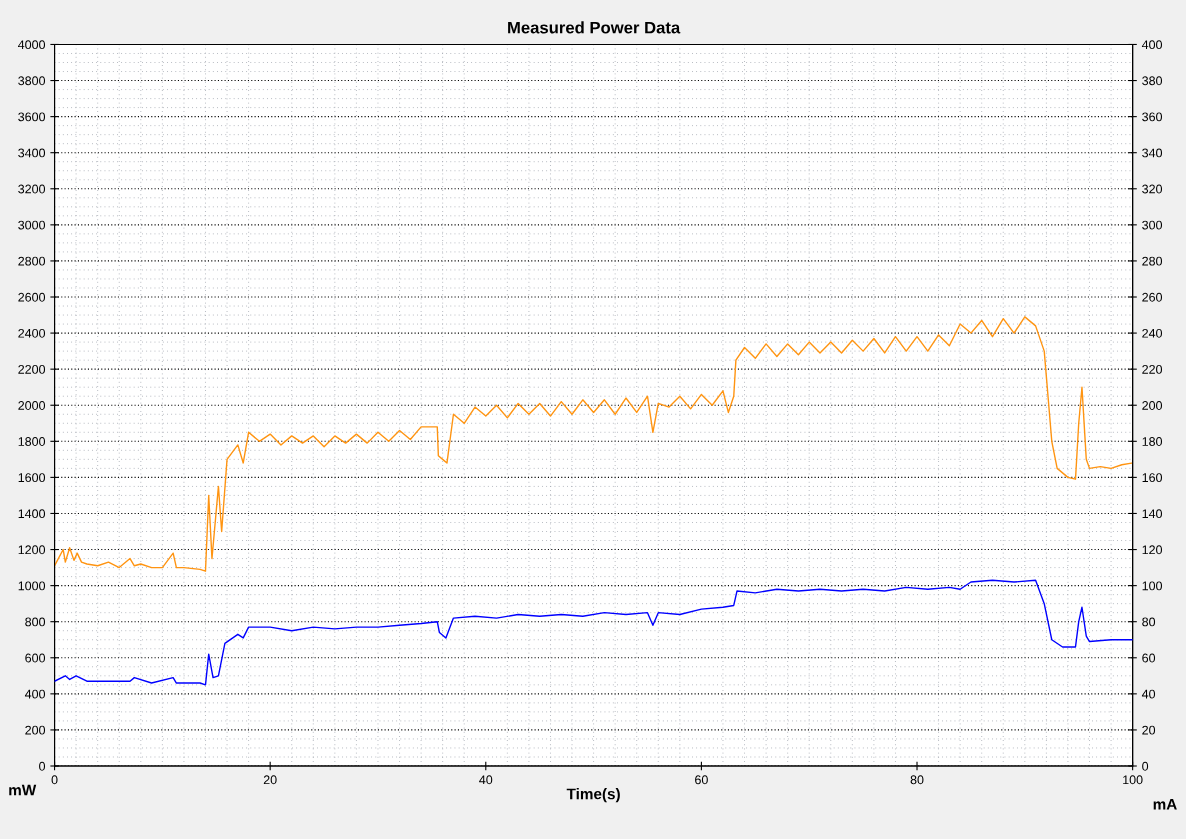 The height and width of the screenshot is (839, 1186). Describe the element at coordinates (32, 369) in the screenshot. I see `y-tick-label: 2200` at that location.